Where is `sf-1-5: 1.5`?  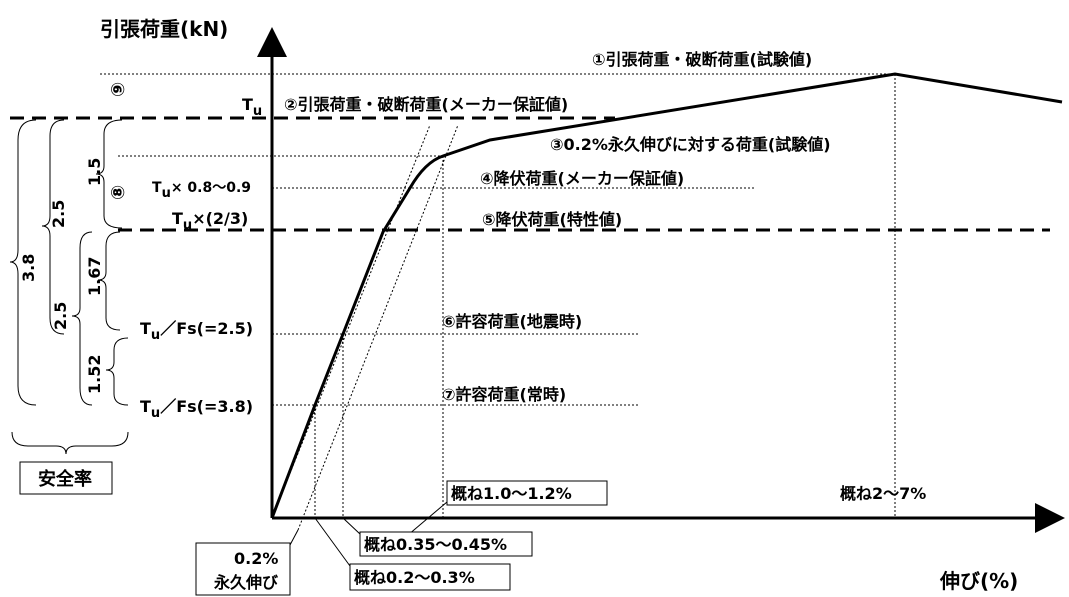 sf-1-5: 1.5 is located at coordinates (94, 172).